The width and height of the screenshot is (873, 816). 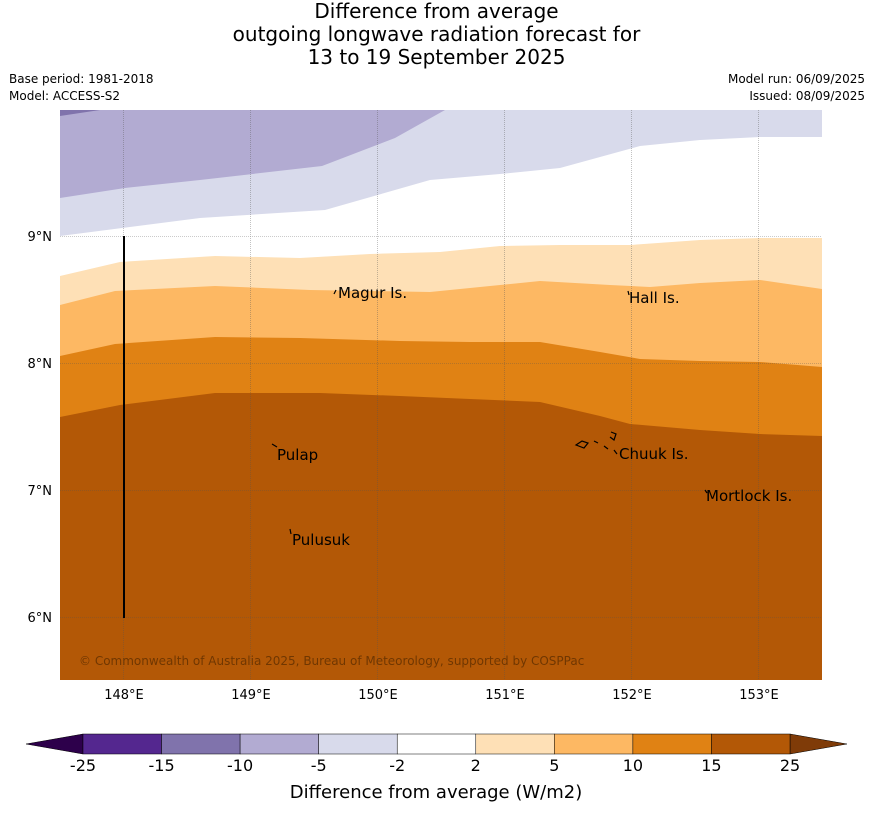 What do you see at coordinates (653, 454) in the screenshot?
I see `label-chuuk: Chuuk Is.` at bounding box center [653, 454].